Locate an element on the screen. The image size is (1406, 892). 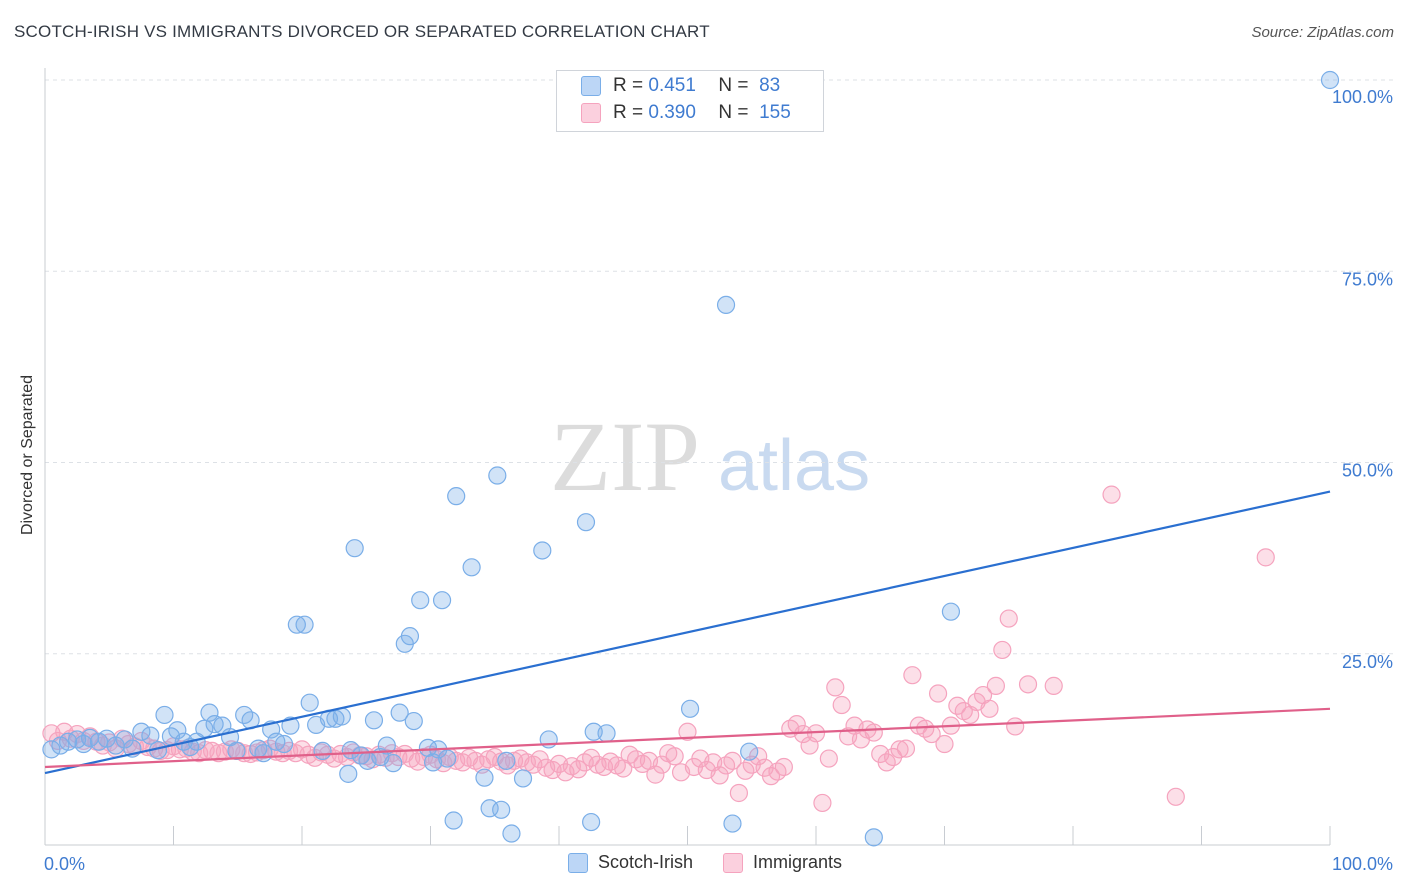
y-tick-label: 50.0% is located at coordinates (1367, 471).